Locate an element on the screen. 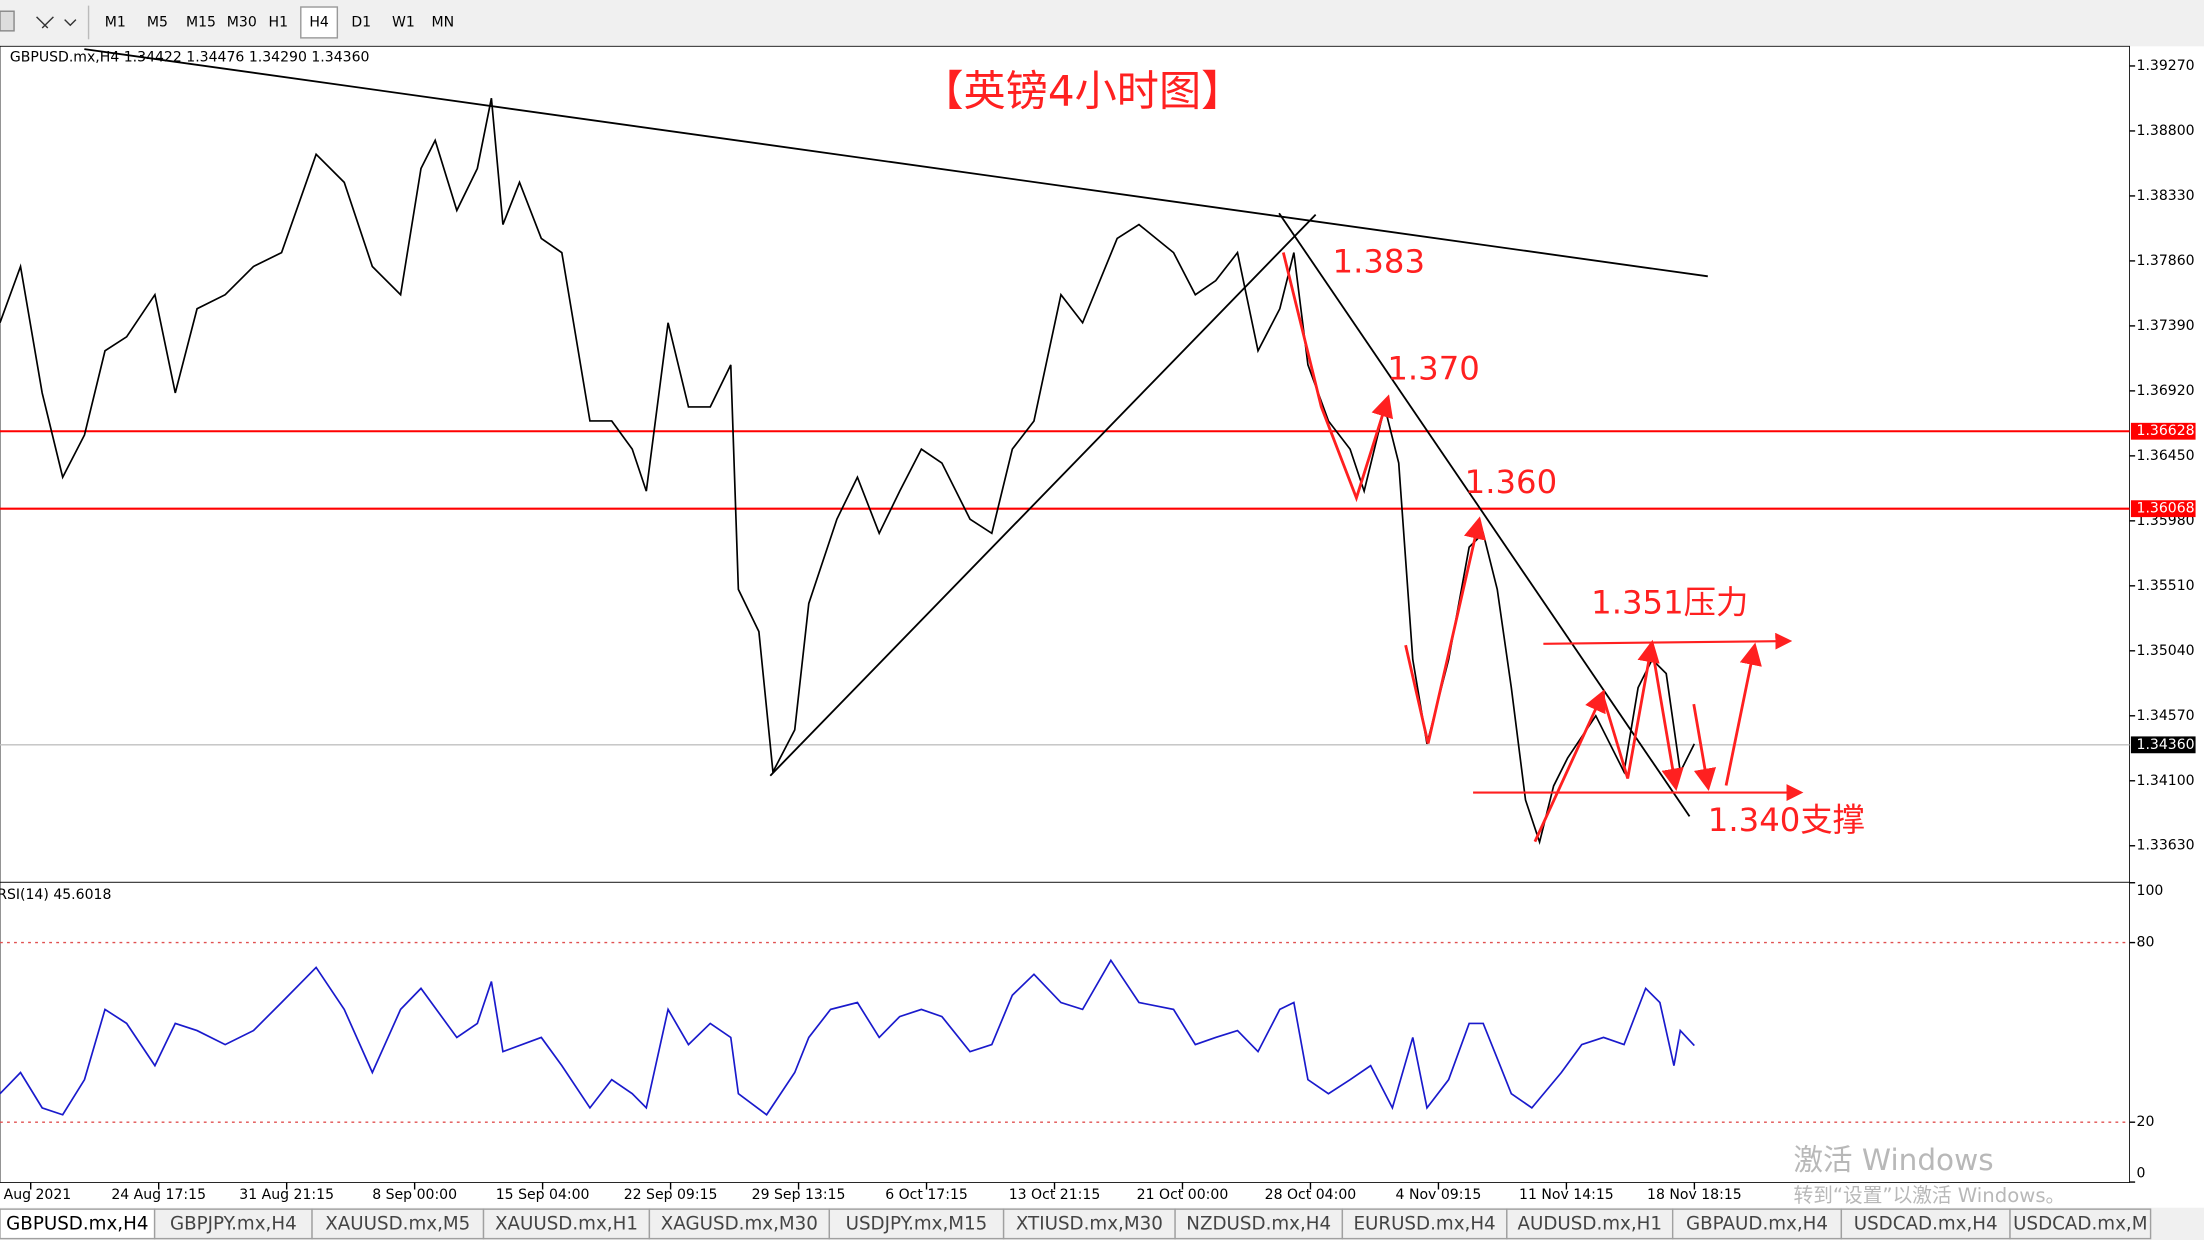 This screenshot has height=1240, width=2204. symbol-tab-label: USDCAD.mx,M is located at coordinates (2080, 1224).